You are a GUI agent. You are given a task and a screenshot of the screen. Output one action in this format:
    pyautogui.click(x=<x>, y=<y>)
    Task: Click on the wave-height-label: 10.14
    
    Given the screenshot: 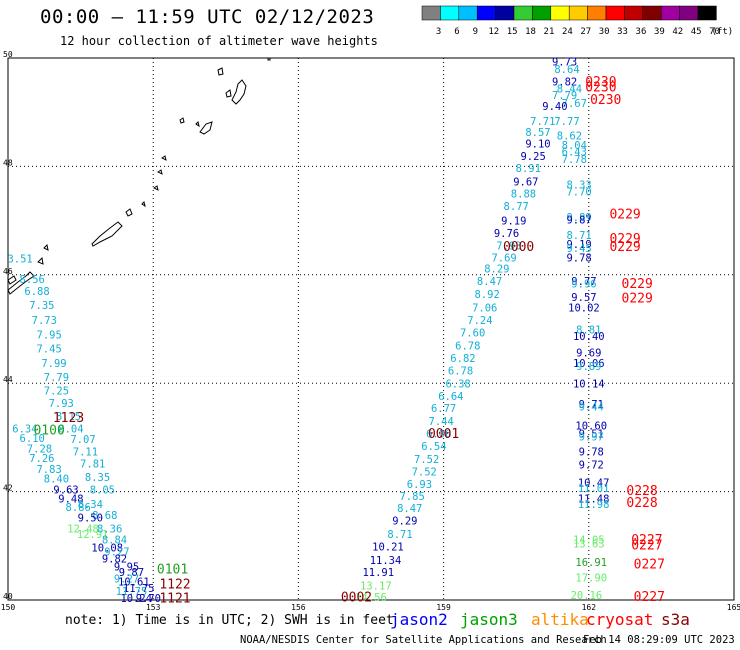 What is the action you would take?
    pyautogui.click(x=589, y=384)
    